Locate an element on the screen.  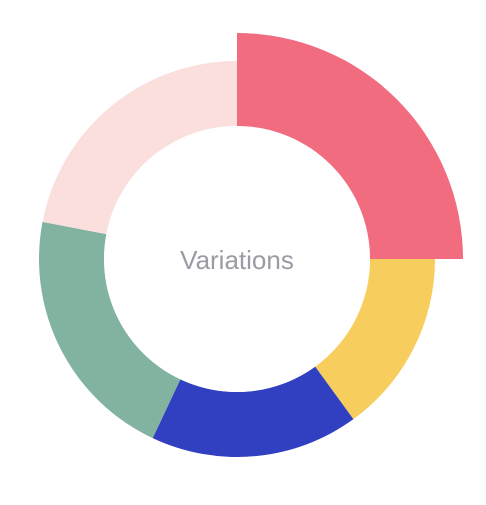
donut-center-label: Variations is located at coordinates (237, 260).